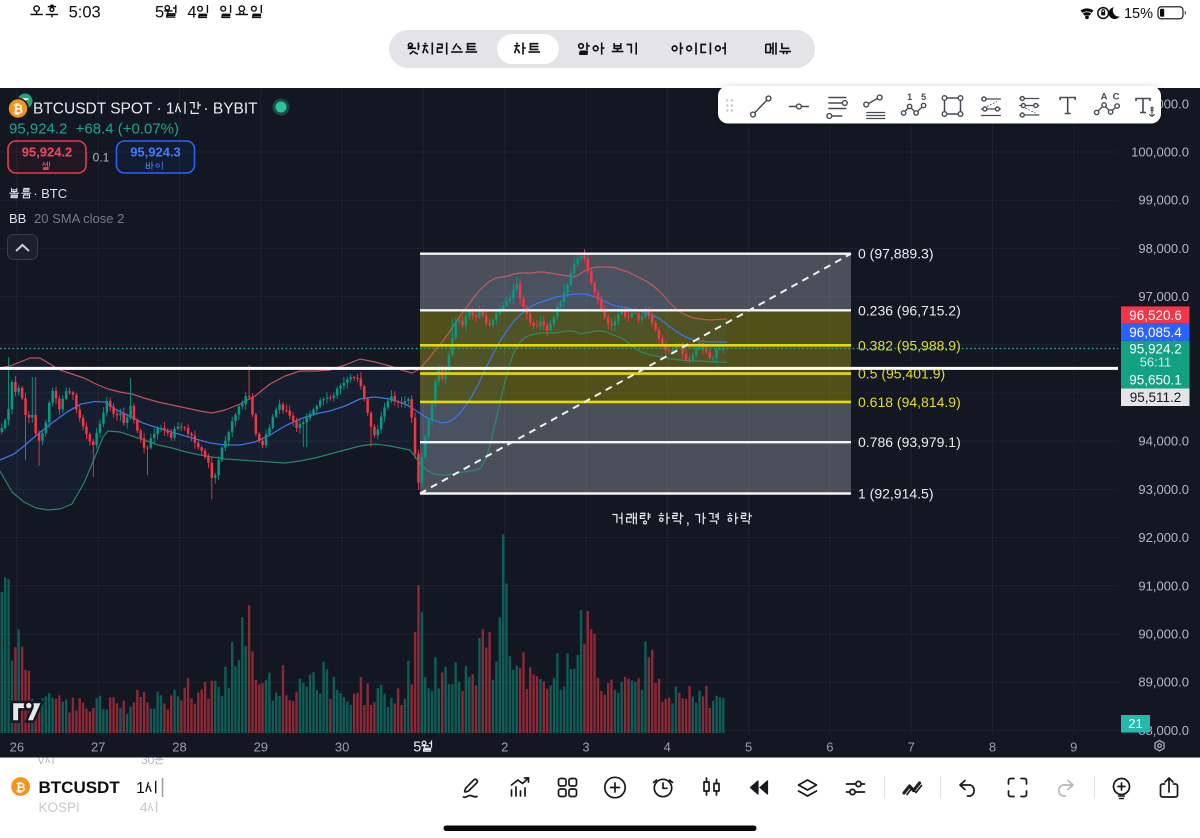  I want to click on svg-text: 28, so click(179, 747).